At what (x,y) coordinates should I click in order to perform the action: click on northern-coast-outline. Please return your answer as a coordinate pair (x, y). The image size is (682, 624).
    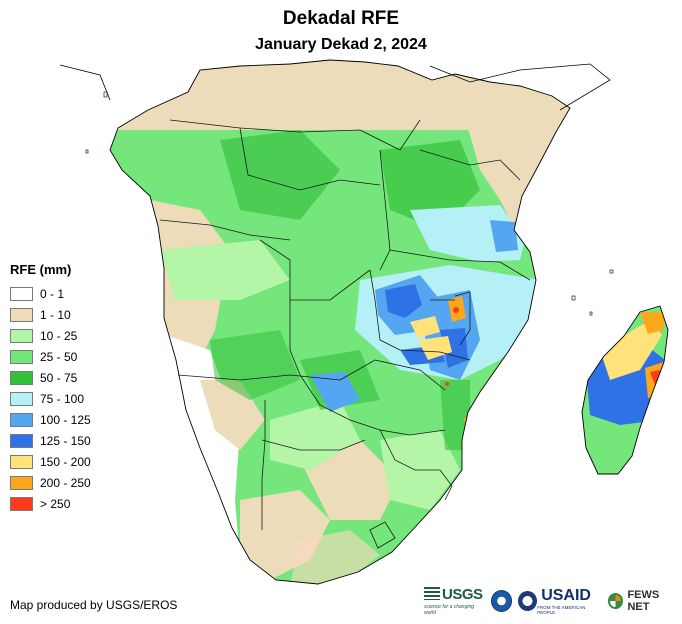
    Looking at the image, I should click on (335, 87).